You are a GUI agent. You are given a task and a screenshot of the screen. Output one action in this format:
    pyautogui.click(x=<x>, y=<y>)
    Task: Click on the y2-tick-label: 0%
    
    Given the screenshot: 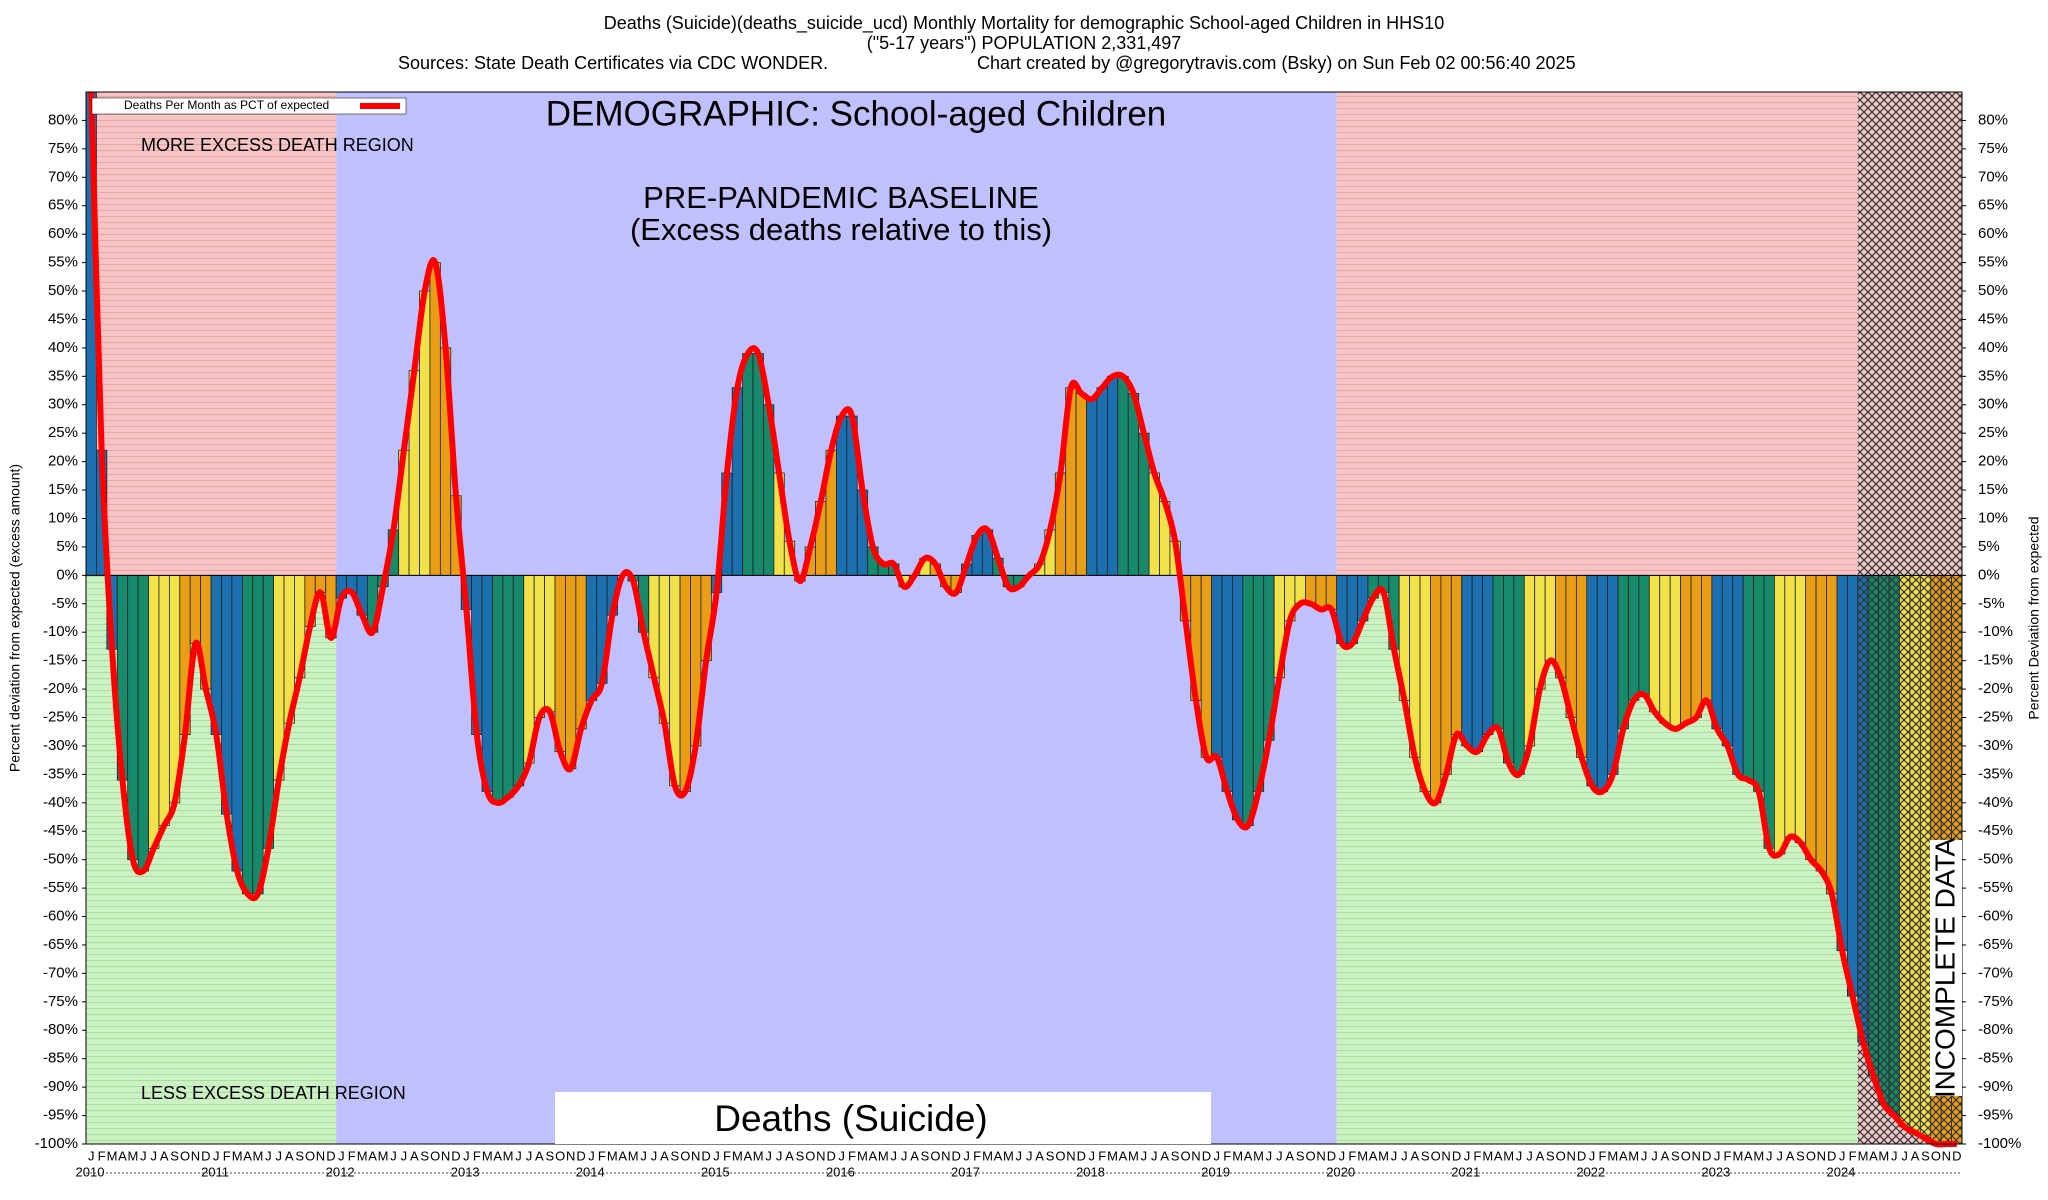 What is the action you would take?
    pyautogui.click(x=1989, y=574)
    